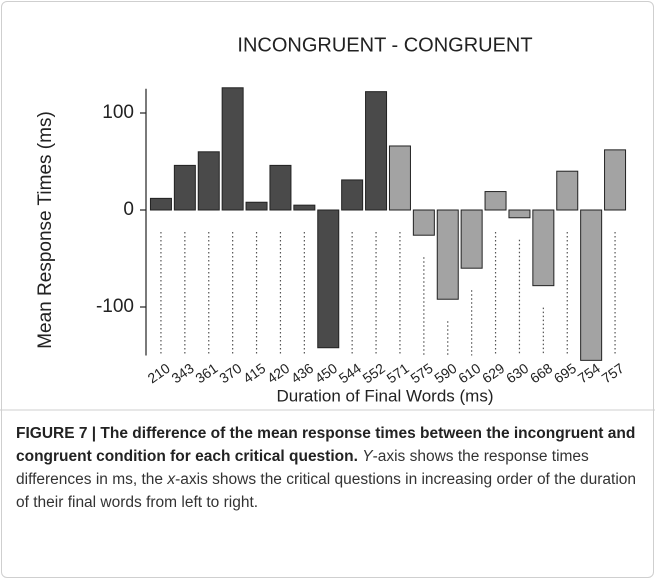 The image size is (657, 581). Describe the element at coordinates (118, 112) in the screenshot. I see `y-tick-label: 100` at that location.